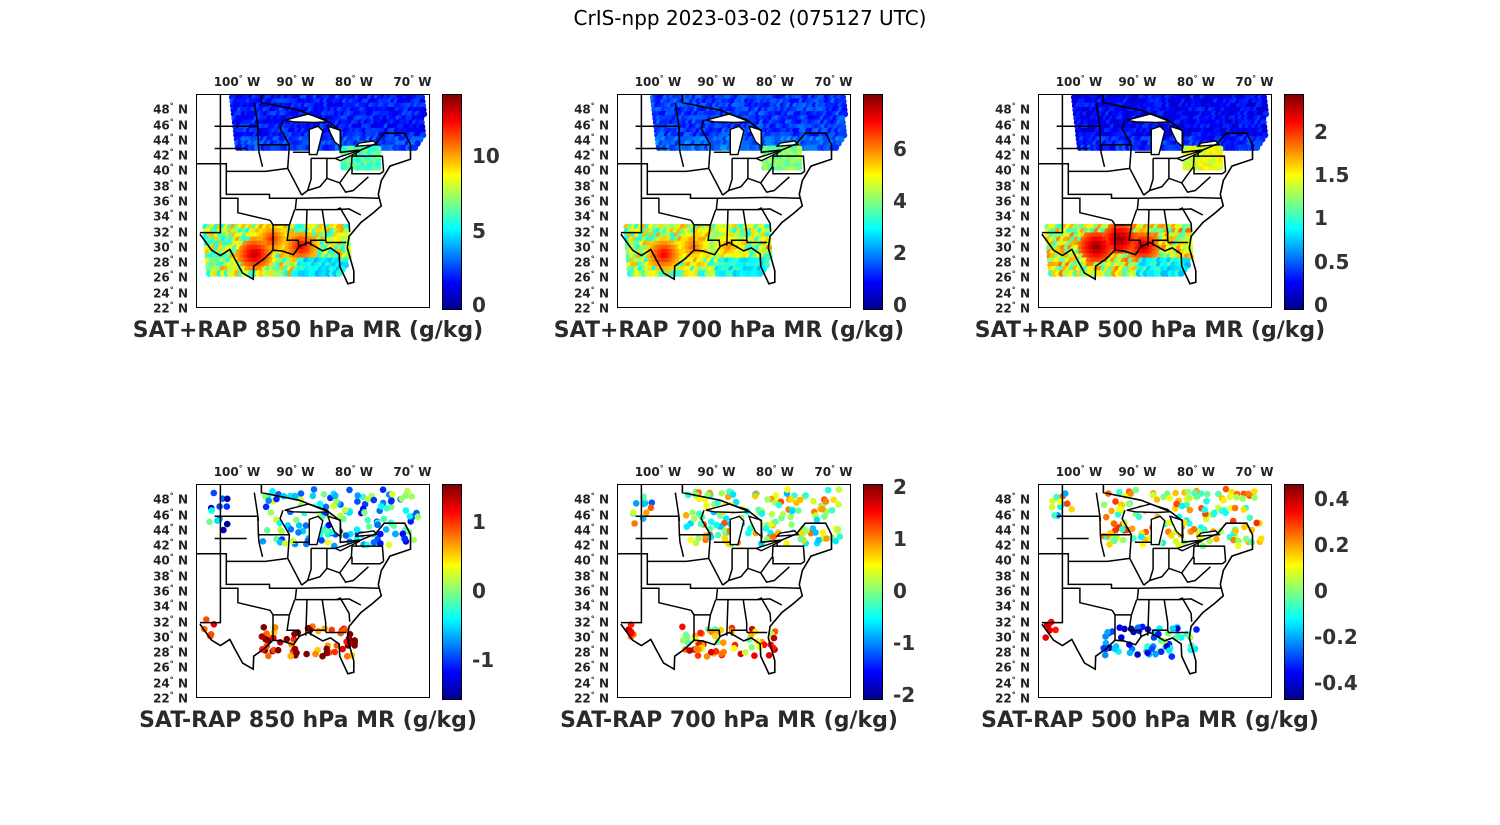 The width and height of the screenshot is (1500, 825). Describe the element at coordinates (1147, 190) in the screenshot. I see `coastline` at that location.